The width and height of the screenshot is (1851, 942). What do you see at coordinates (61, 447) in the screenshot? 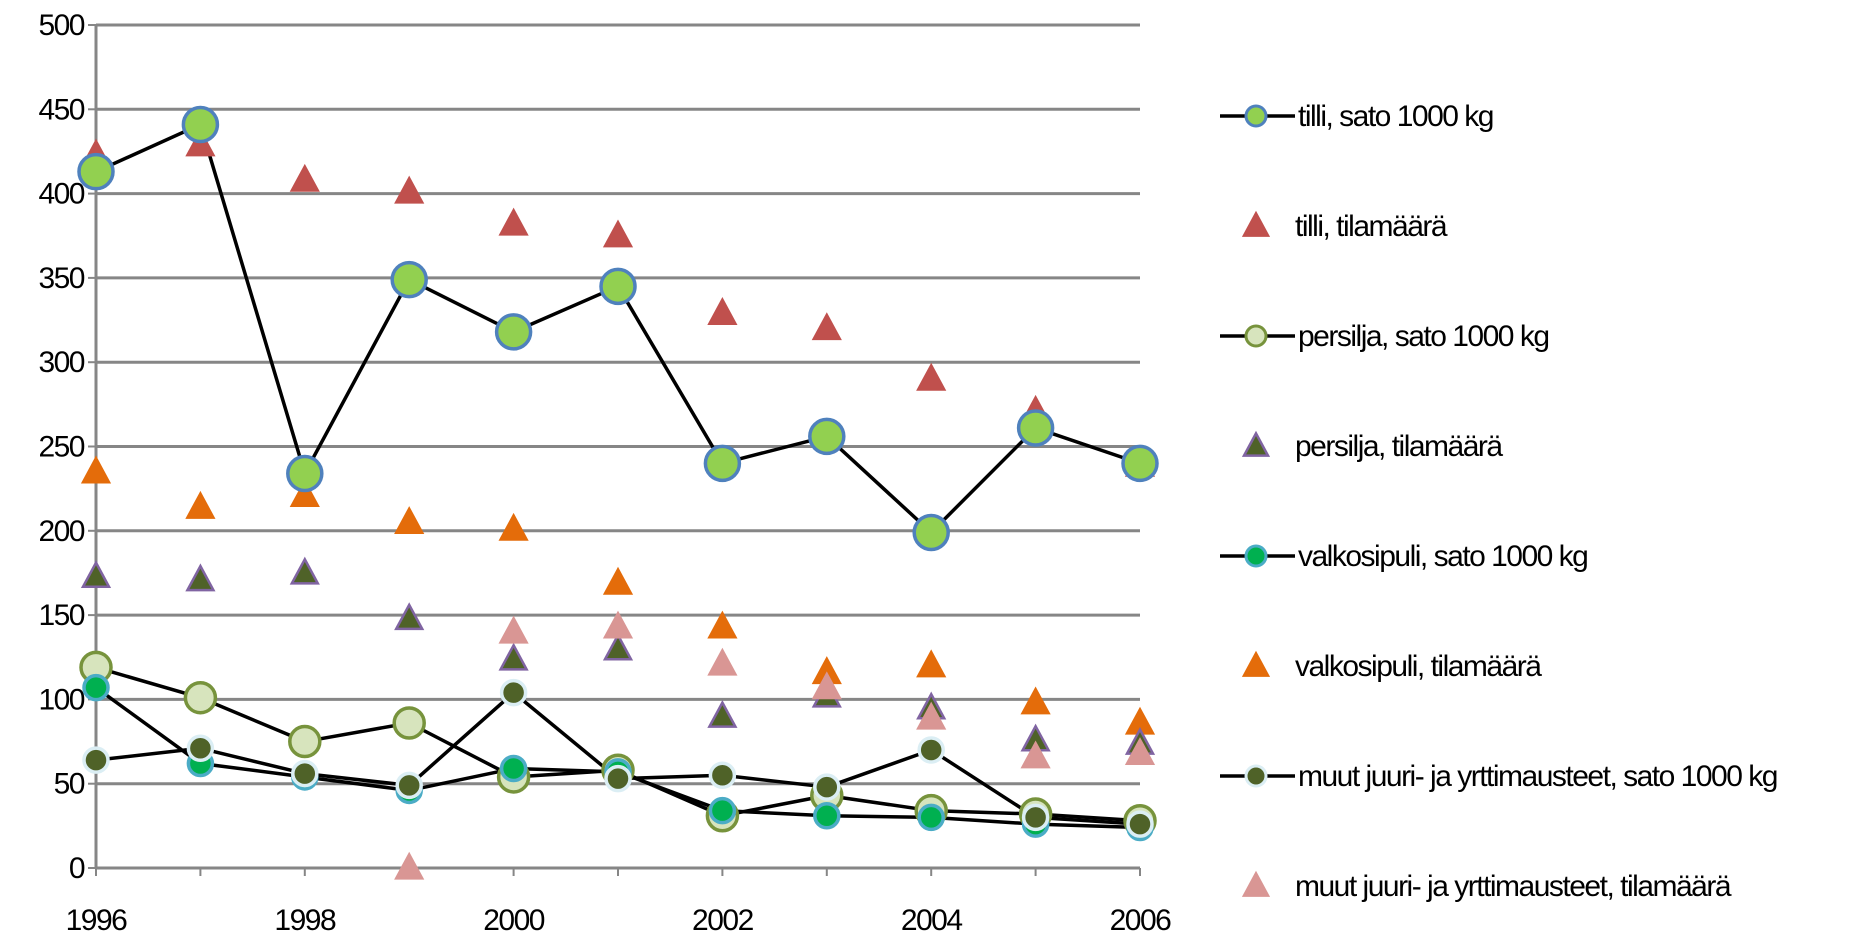
I see `y-tick-label: 250` at bounding box center [61, 447].